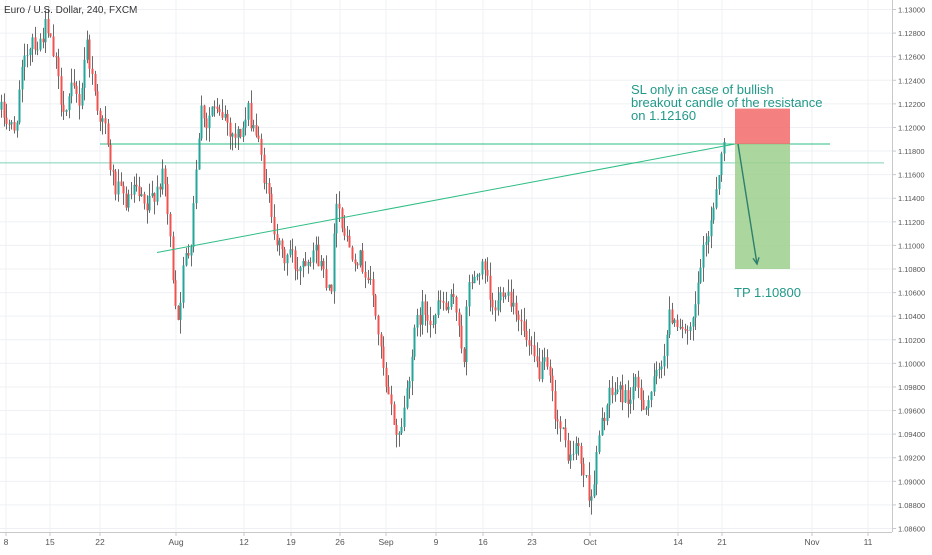 The width and height of the screenshot is (932, 555). What do you see at coordinates (446, 539) in the screenshot?
I see `time-axis: 8 15 22 Aug 12 19 26 Sep 9 16 23 Oct 14 21 Nov 11` at bounding box center [446, 539].